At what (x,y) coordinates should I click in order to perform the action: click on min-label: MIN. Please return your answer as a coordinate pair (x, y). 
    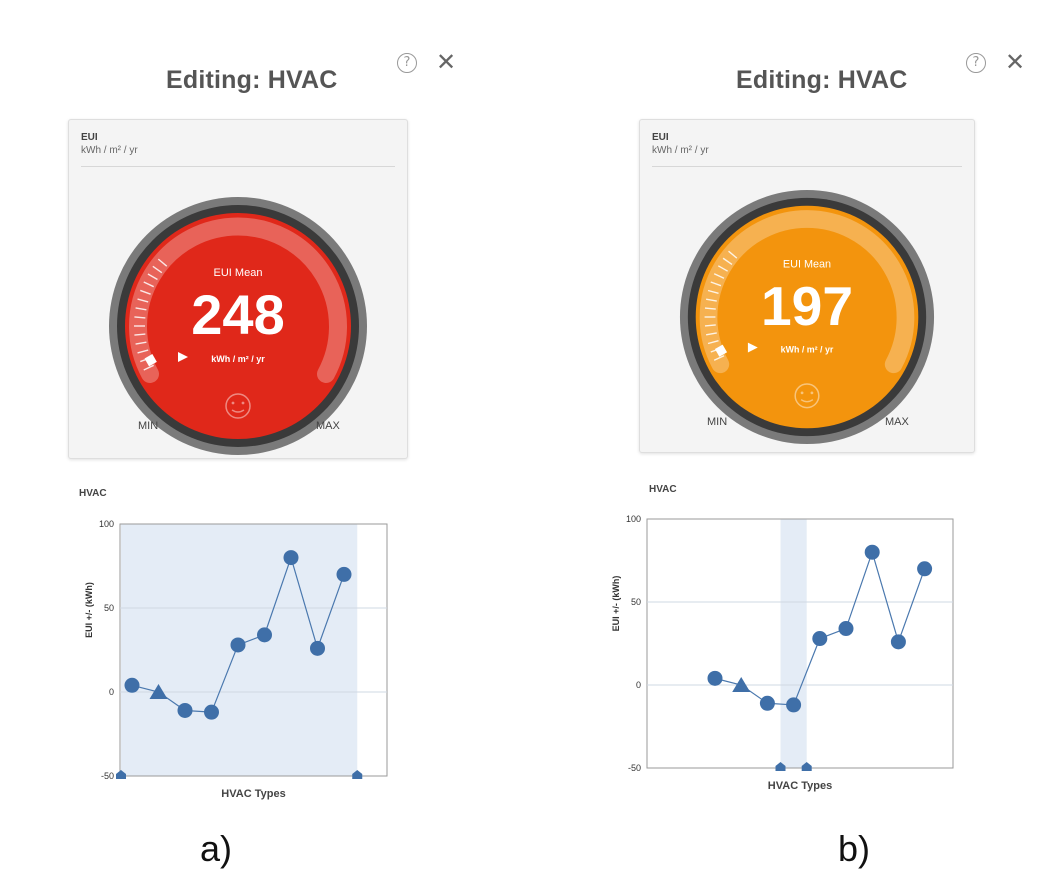
    Looking at the image, I should click on (717, 422).